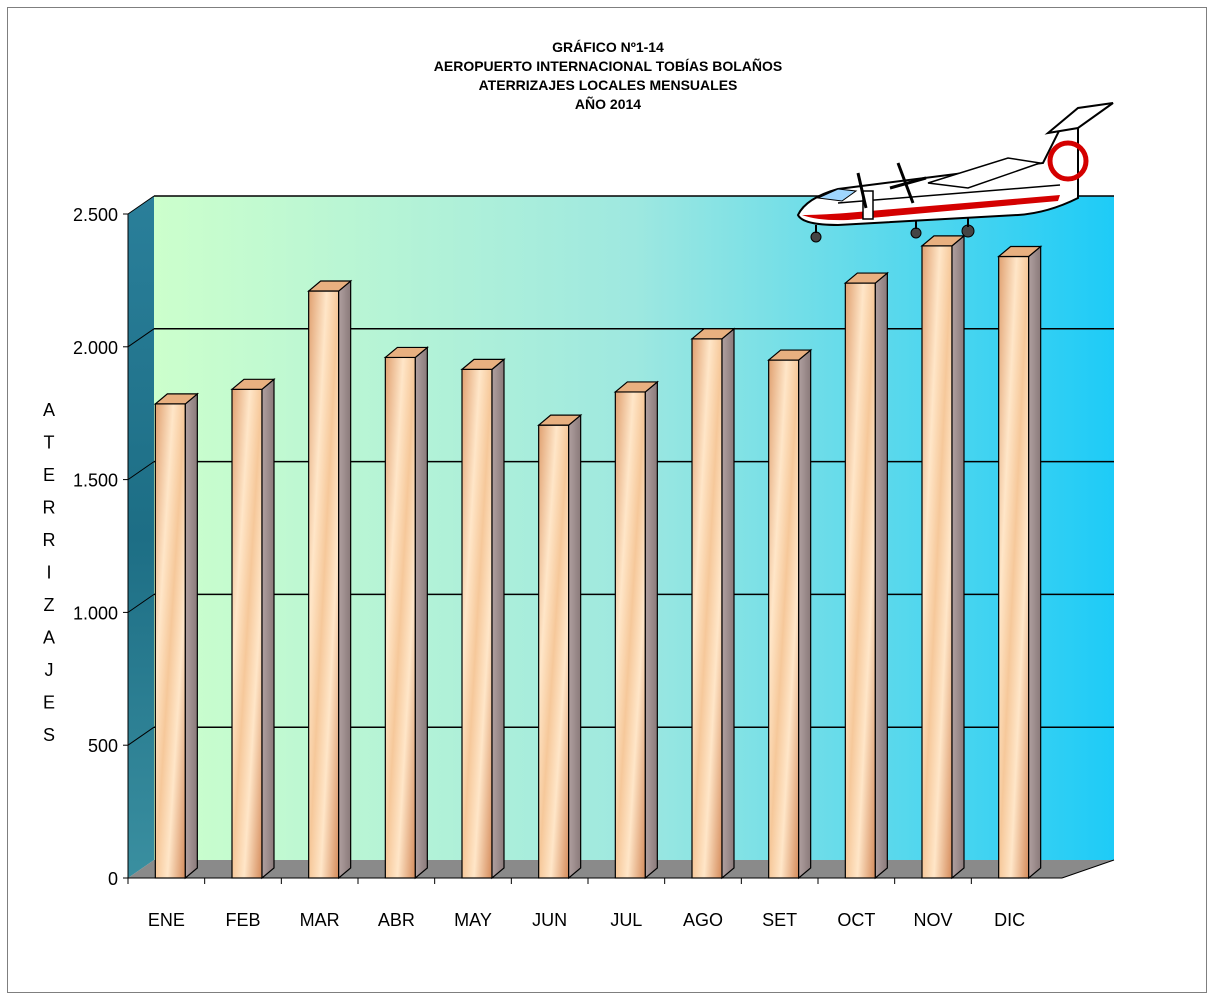 The image size is (1215, 1000). Describe the element at coordinates (253, 629) in the screenshot. I see `bar-feb` at that location.